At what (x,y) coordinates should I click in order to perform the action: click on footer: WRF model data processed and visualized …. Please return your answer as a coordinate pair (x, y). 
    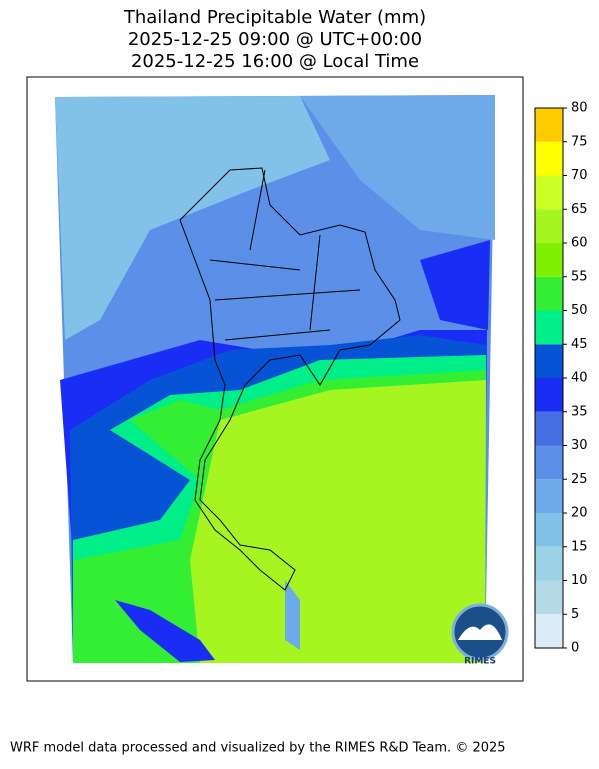
    Looking at the image, I should click on (258, 748).